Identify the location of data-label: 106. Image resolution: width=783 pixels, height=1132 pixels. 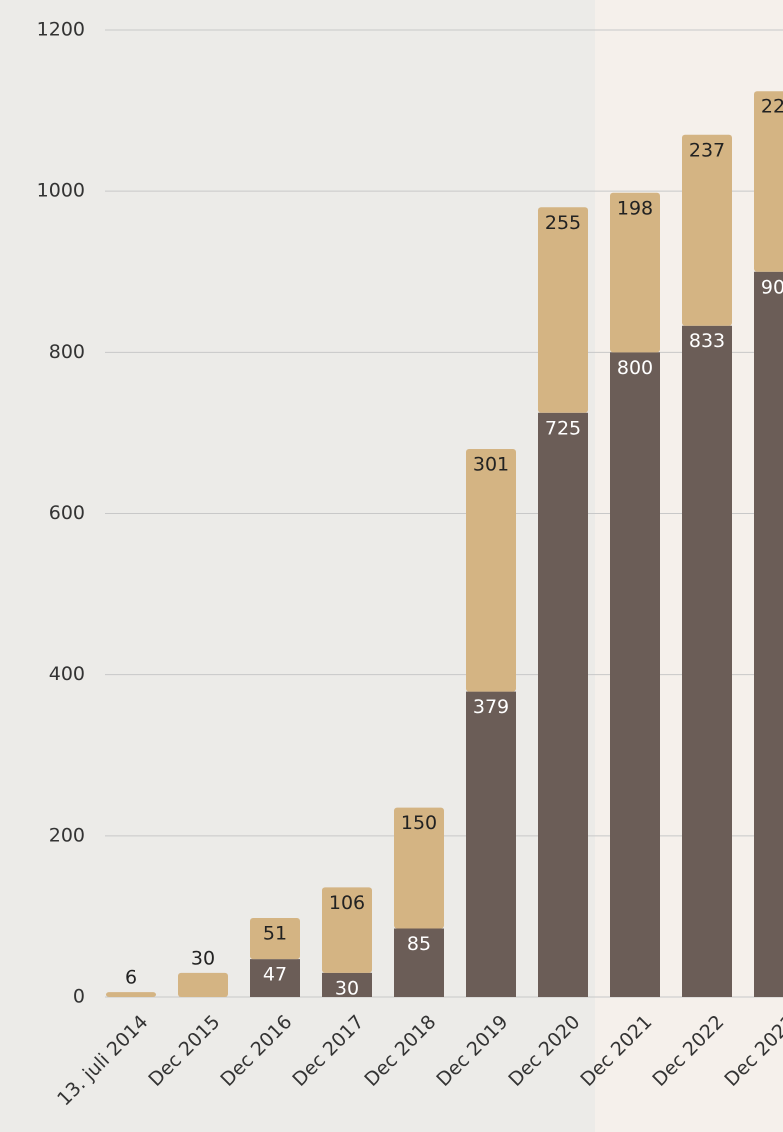
(347, 903).